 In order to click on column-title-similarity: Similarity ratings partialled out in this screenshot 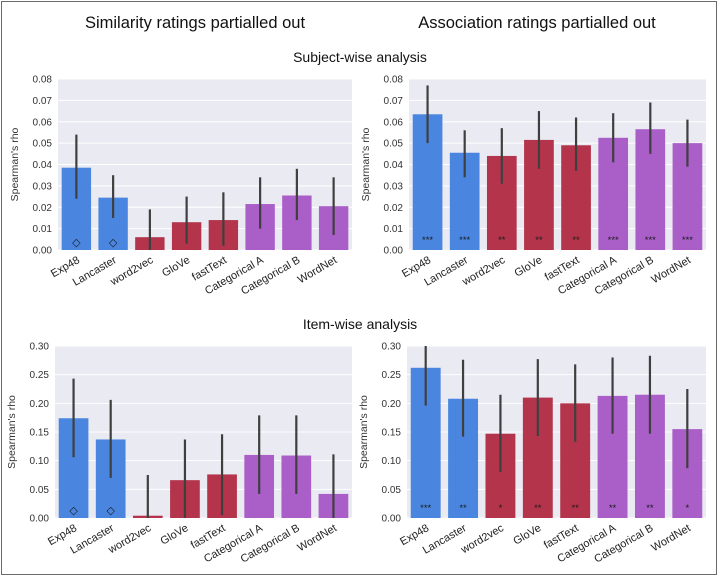, I will do `click(195, 23)`.